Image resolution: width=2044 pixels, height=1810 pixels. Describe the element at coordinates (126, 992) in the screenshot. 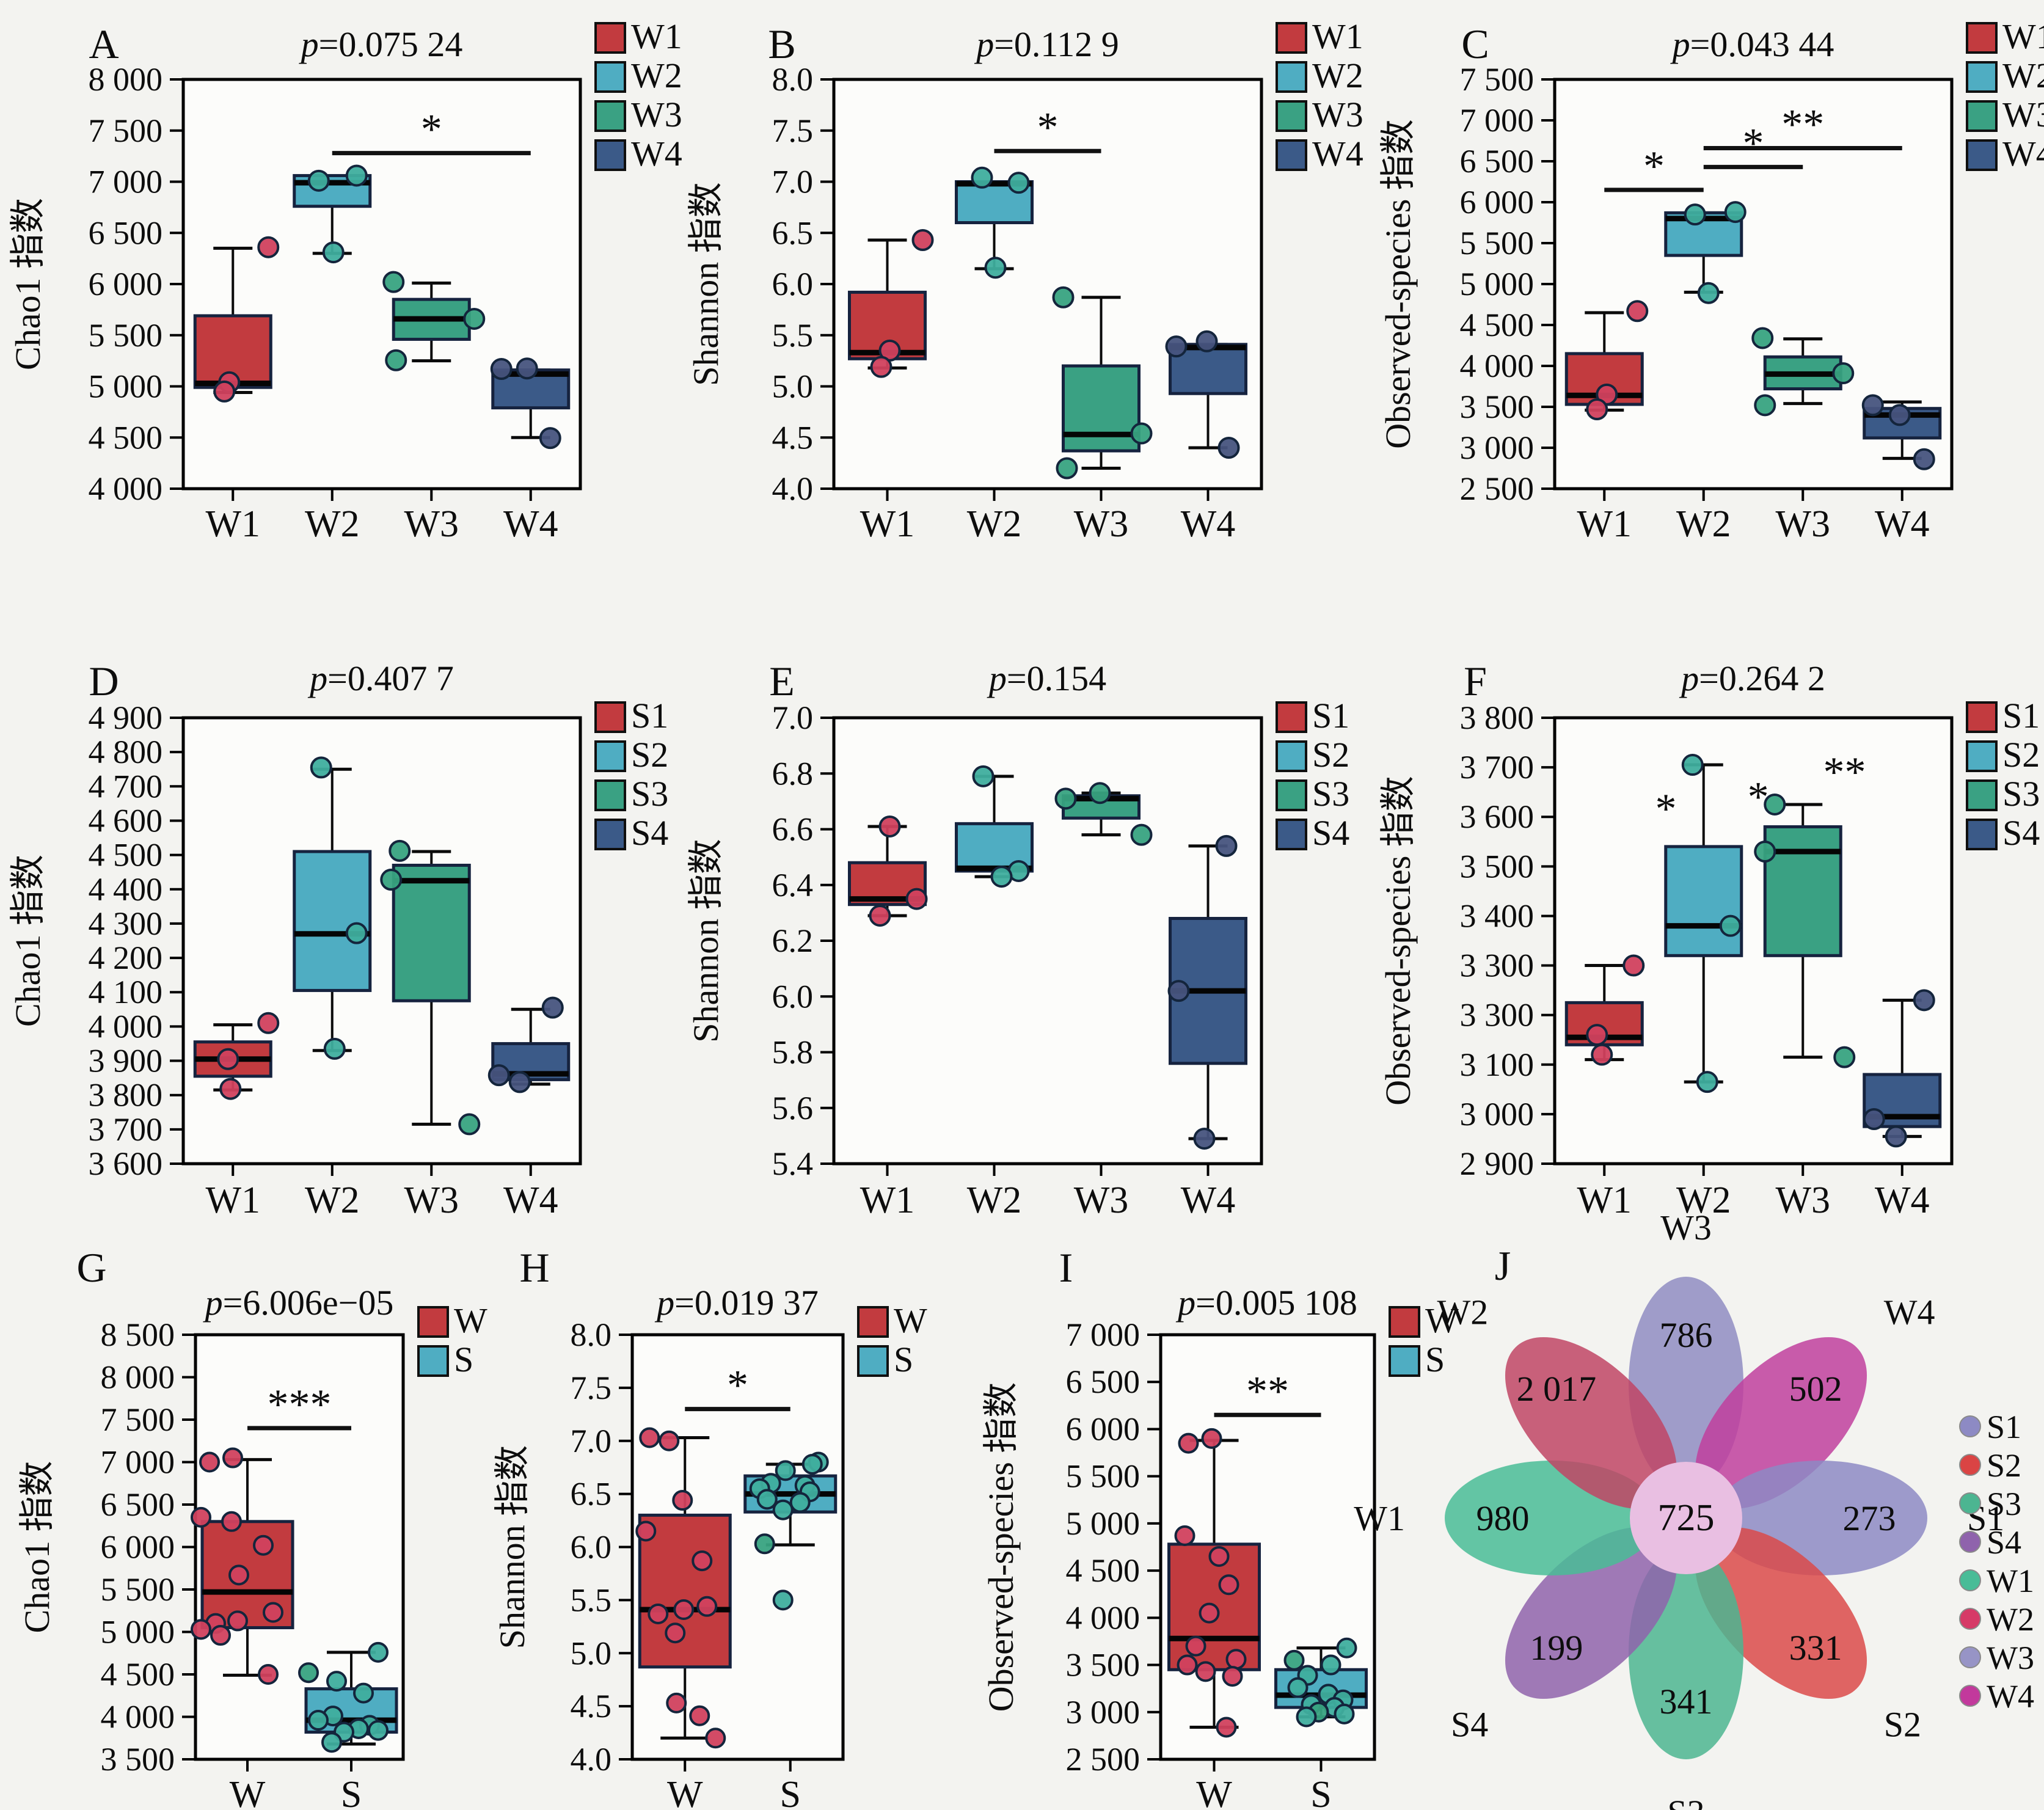

I see `y-tick-label: 4 100` at that location.